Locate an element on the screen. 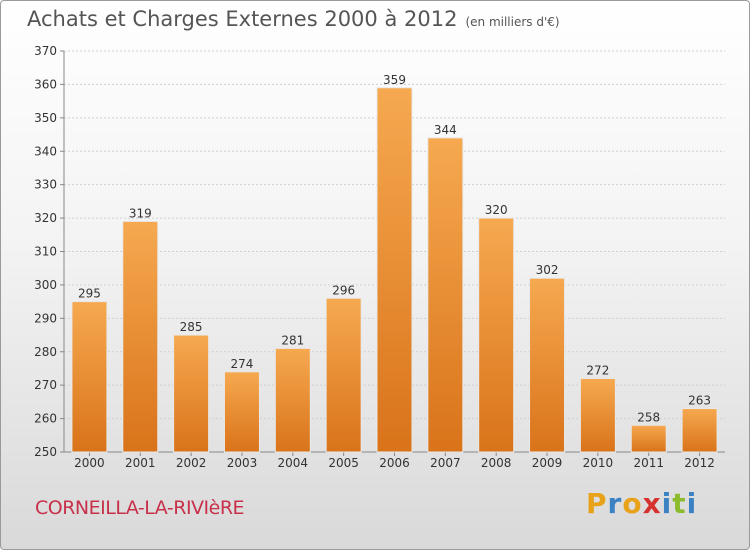 This screenshot has width=750, height=550. proxiti-logo: Proxiti is located at coordinates (641, 503).